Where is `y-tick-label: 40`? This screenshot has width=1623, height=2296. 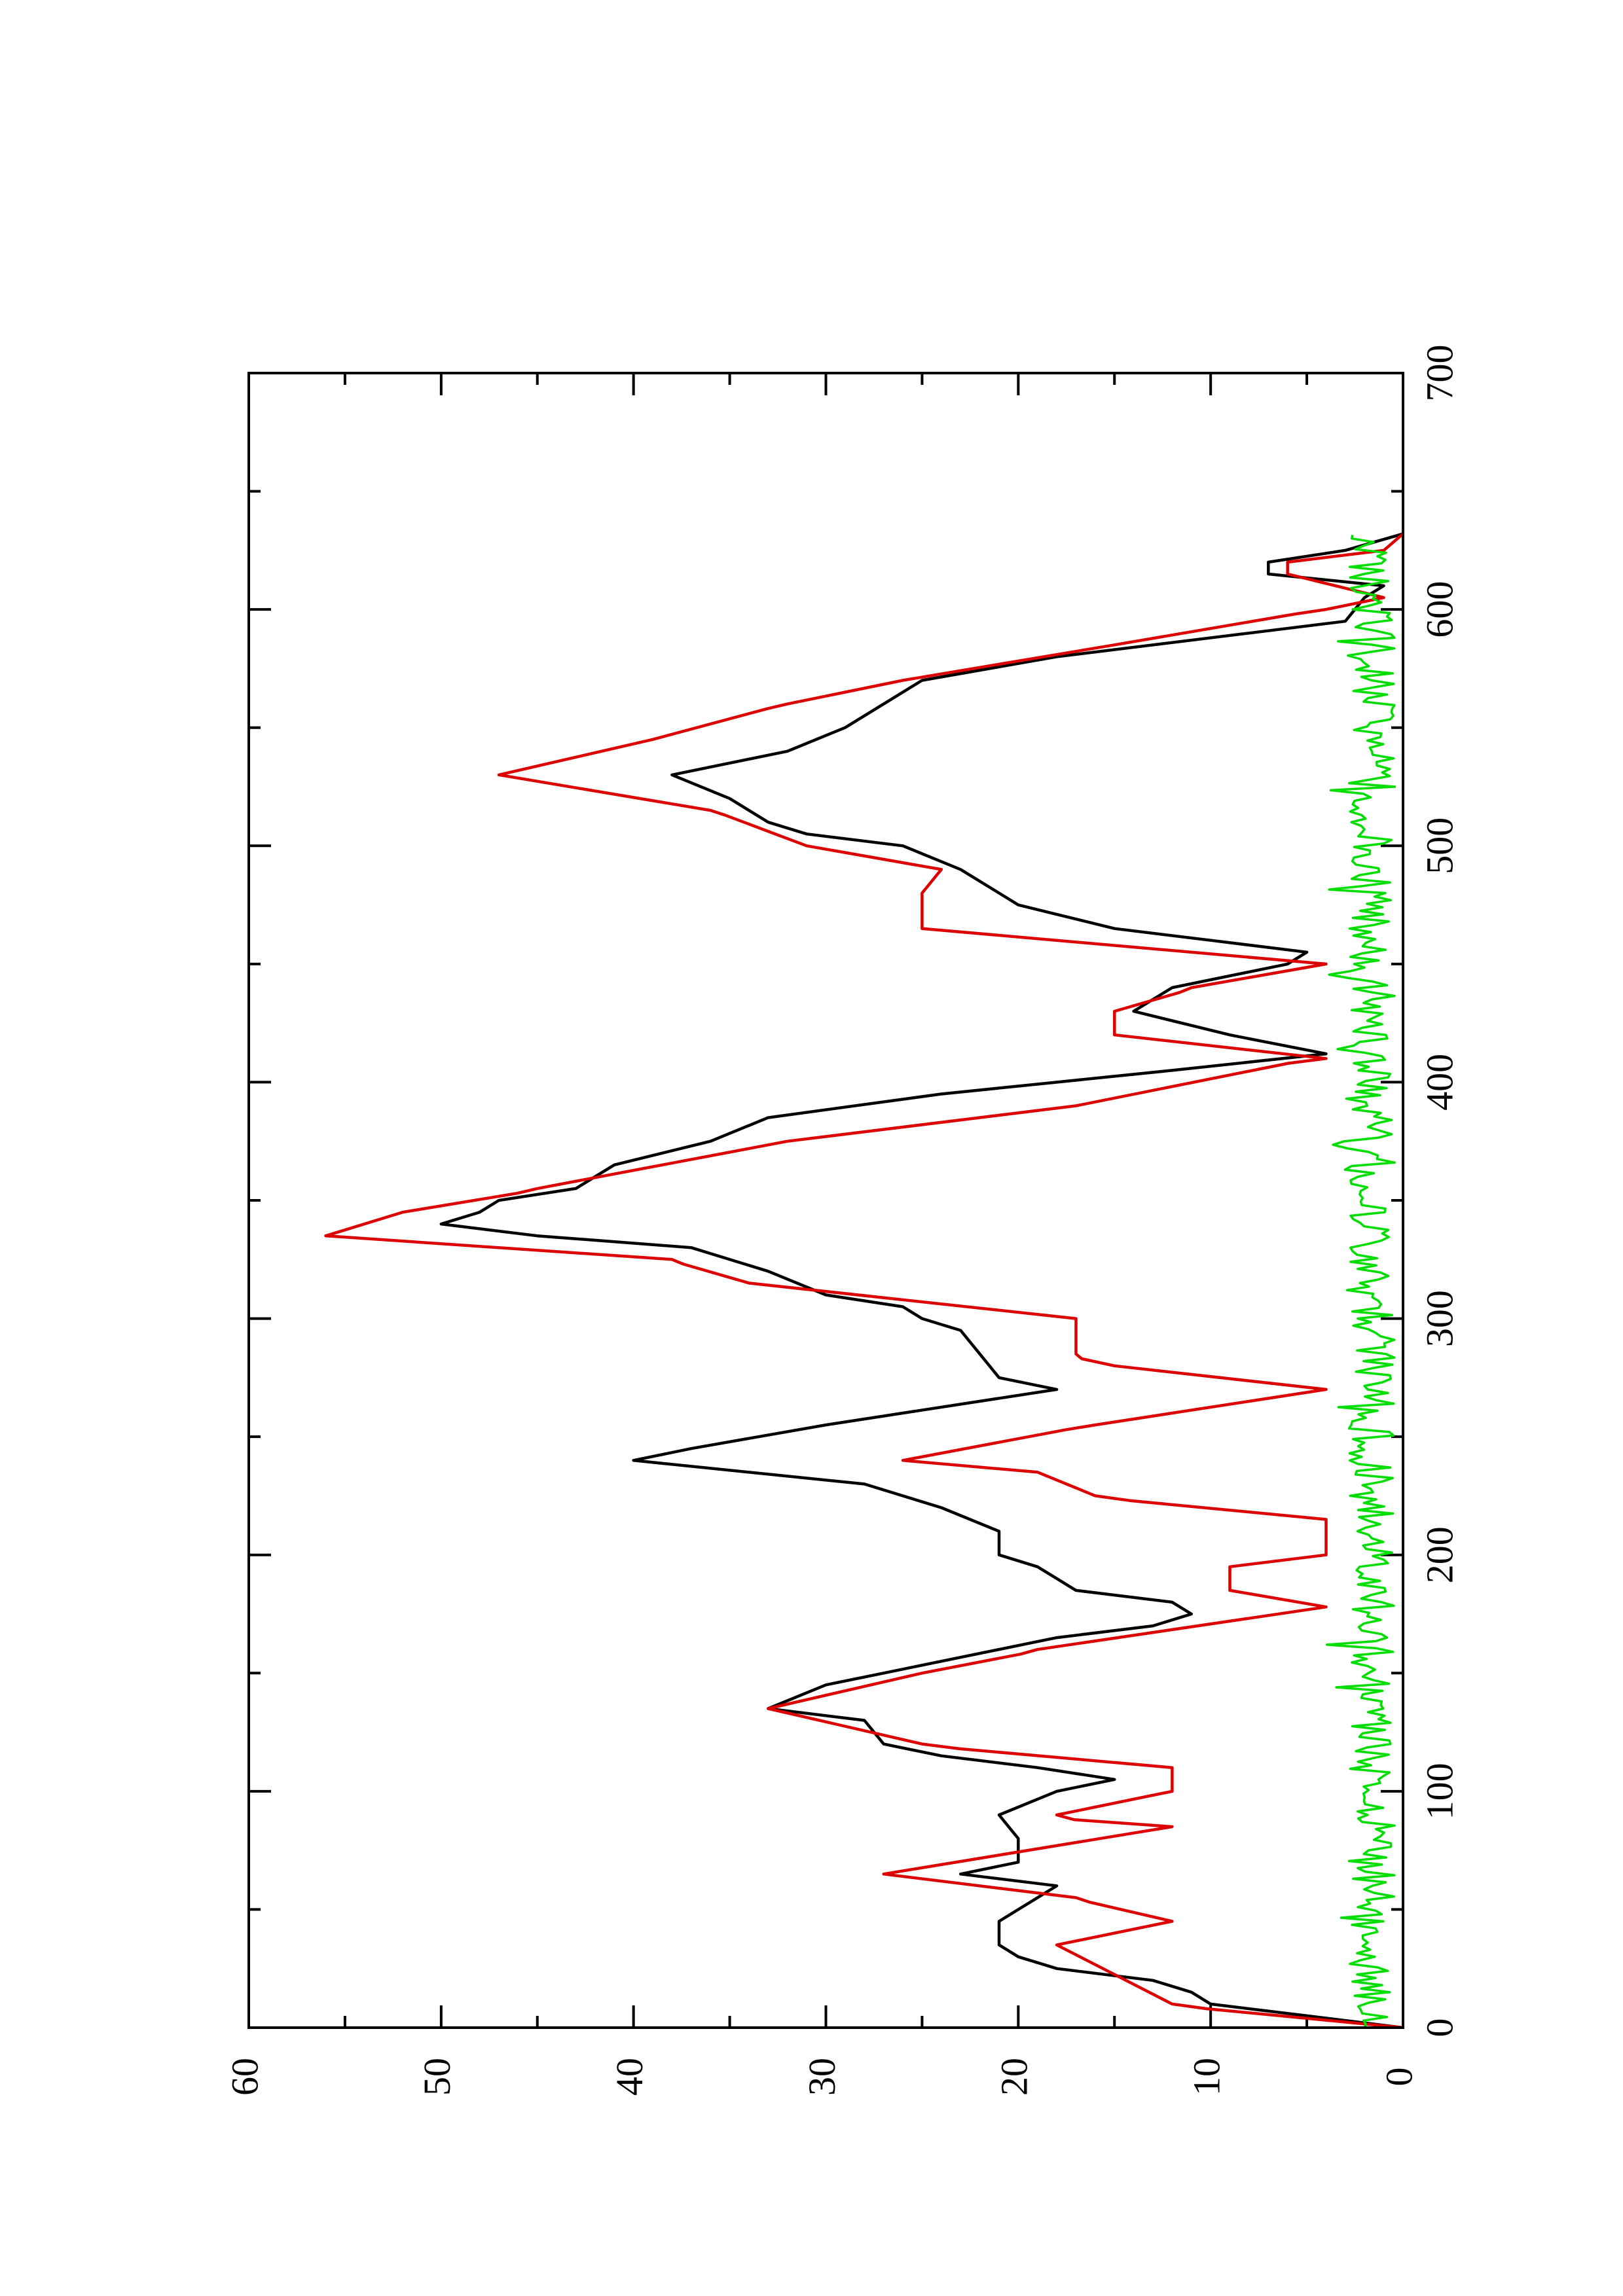
y-tick-label: 40 is located at coordinates (629, 2077).